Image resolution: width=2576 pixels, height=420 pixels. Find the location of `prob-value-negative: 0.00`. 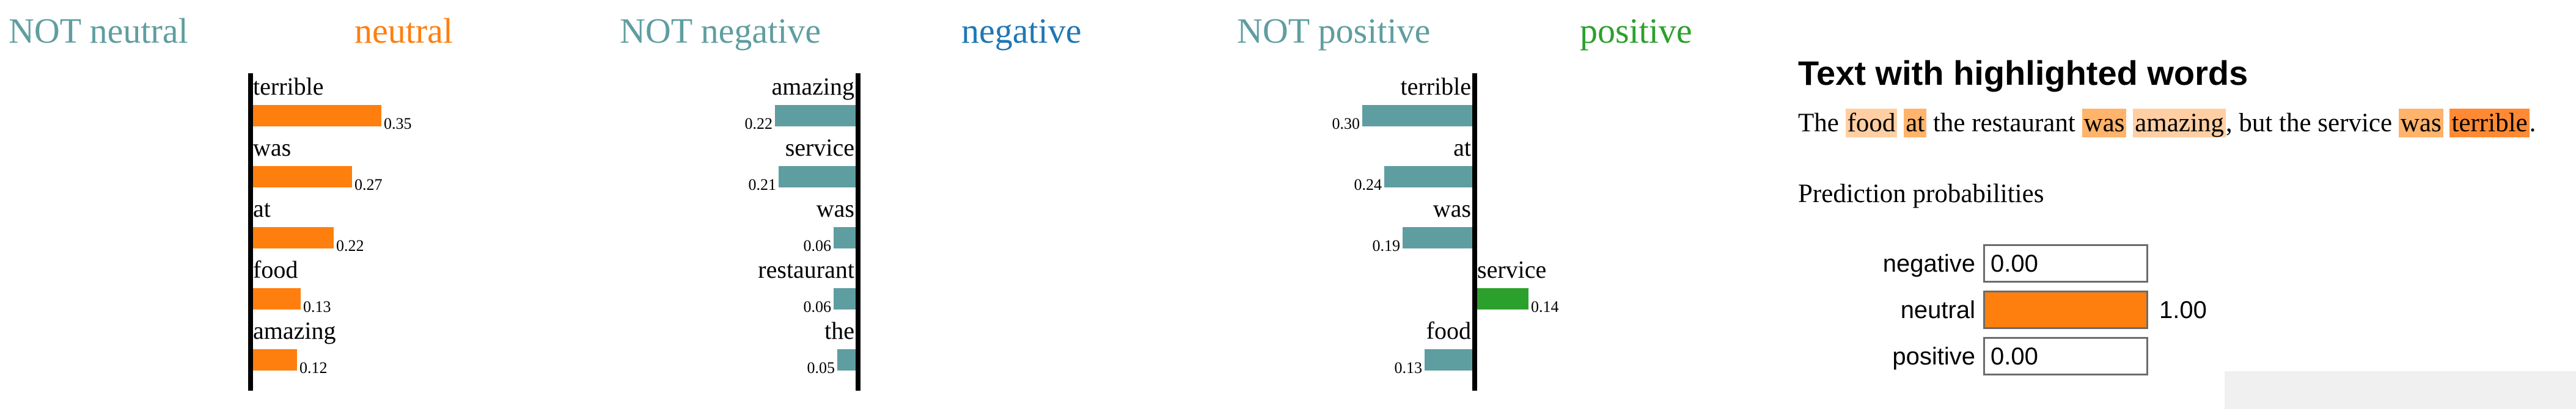

prob-value-negative: 0.00 is located at coordinates (2014, 263).